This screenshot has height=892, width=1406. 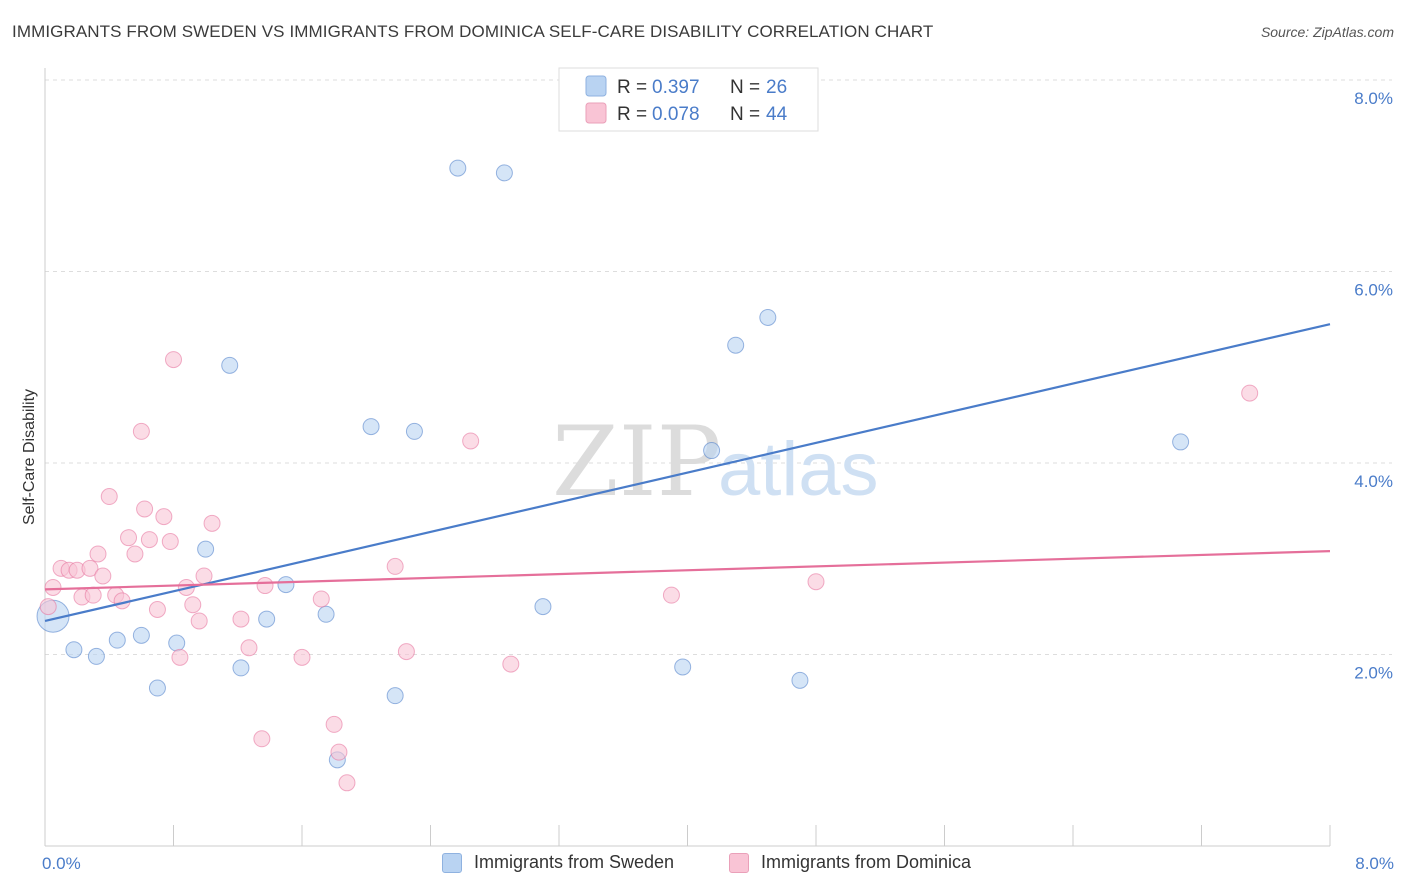 I want to click on y-tick-labels: 2.0% 4.0% 6.0% 8.0%, so click(x=1373, y=386).